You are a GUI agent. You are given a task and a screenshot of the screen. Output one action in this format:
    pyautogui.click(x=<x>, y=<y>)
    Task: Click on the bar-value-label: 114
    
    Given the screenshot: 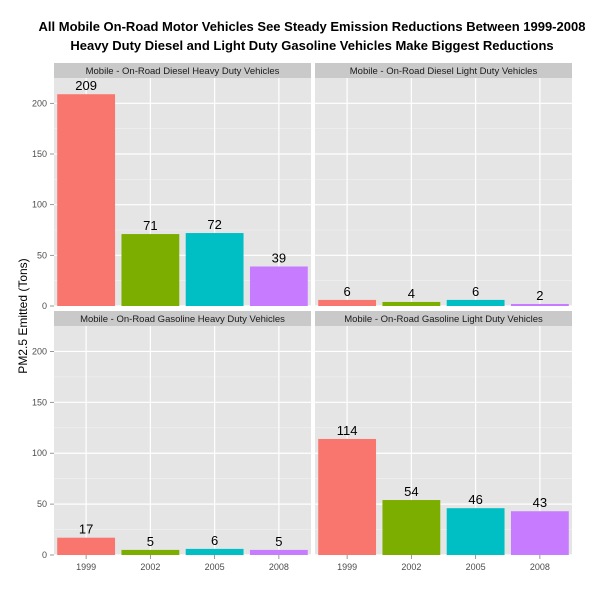 What is the action you would take?
    pyautogui.click(x=347, y=430)
    